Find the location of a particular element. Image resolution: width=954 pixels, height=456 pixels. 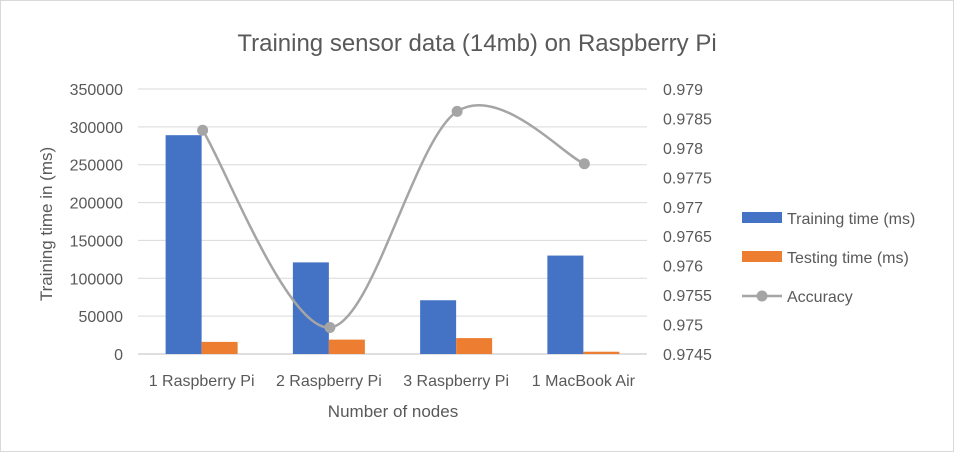

x-tick-label: 2 Raspberry Pi is located at coordinates (329, 381).